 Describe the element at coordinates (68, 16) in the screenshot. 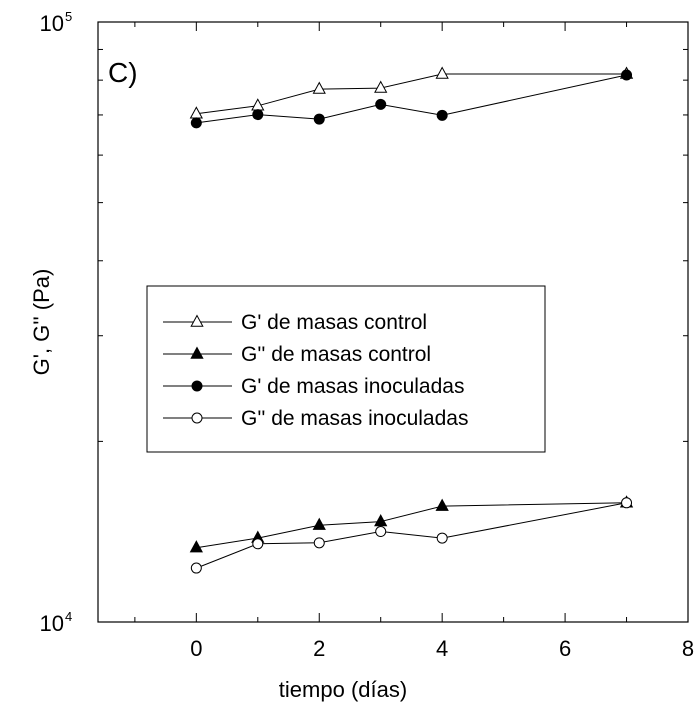

I see `y-tick-exponent: 5` at that location.